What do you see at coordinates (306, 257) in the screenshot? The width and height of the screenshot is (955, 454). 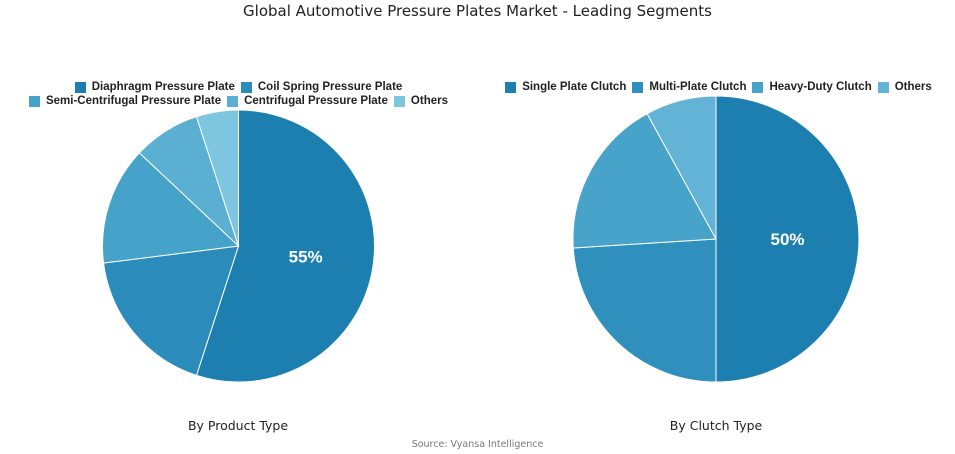 I see `slice-data-label: 55%` at bounding box center [306, 257].